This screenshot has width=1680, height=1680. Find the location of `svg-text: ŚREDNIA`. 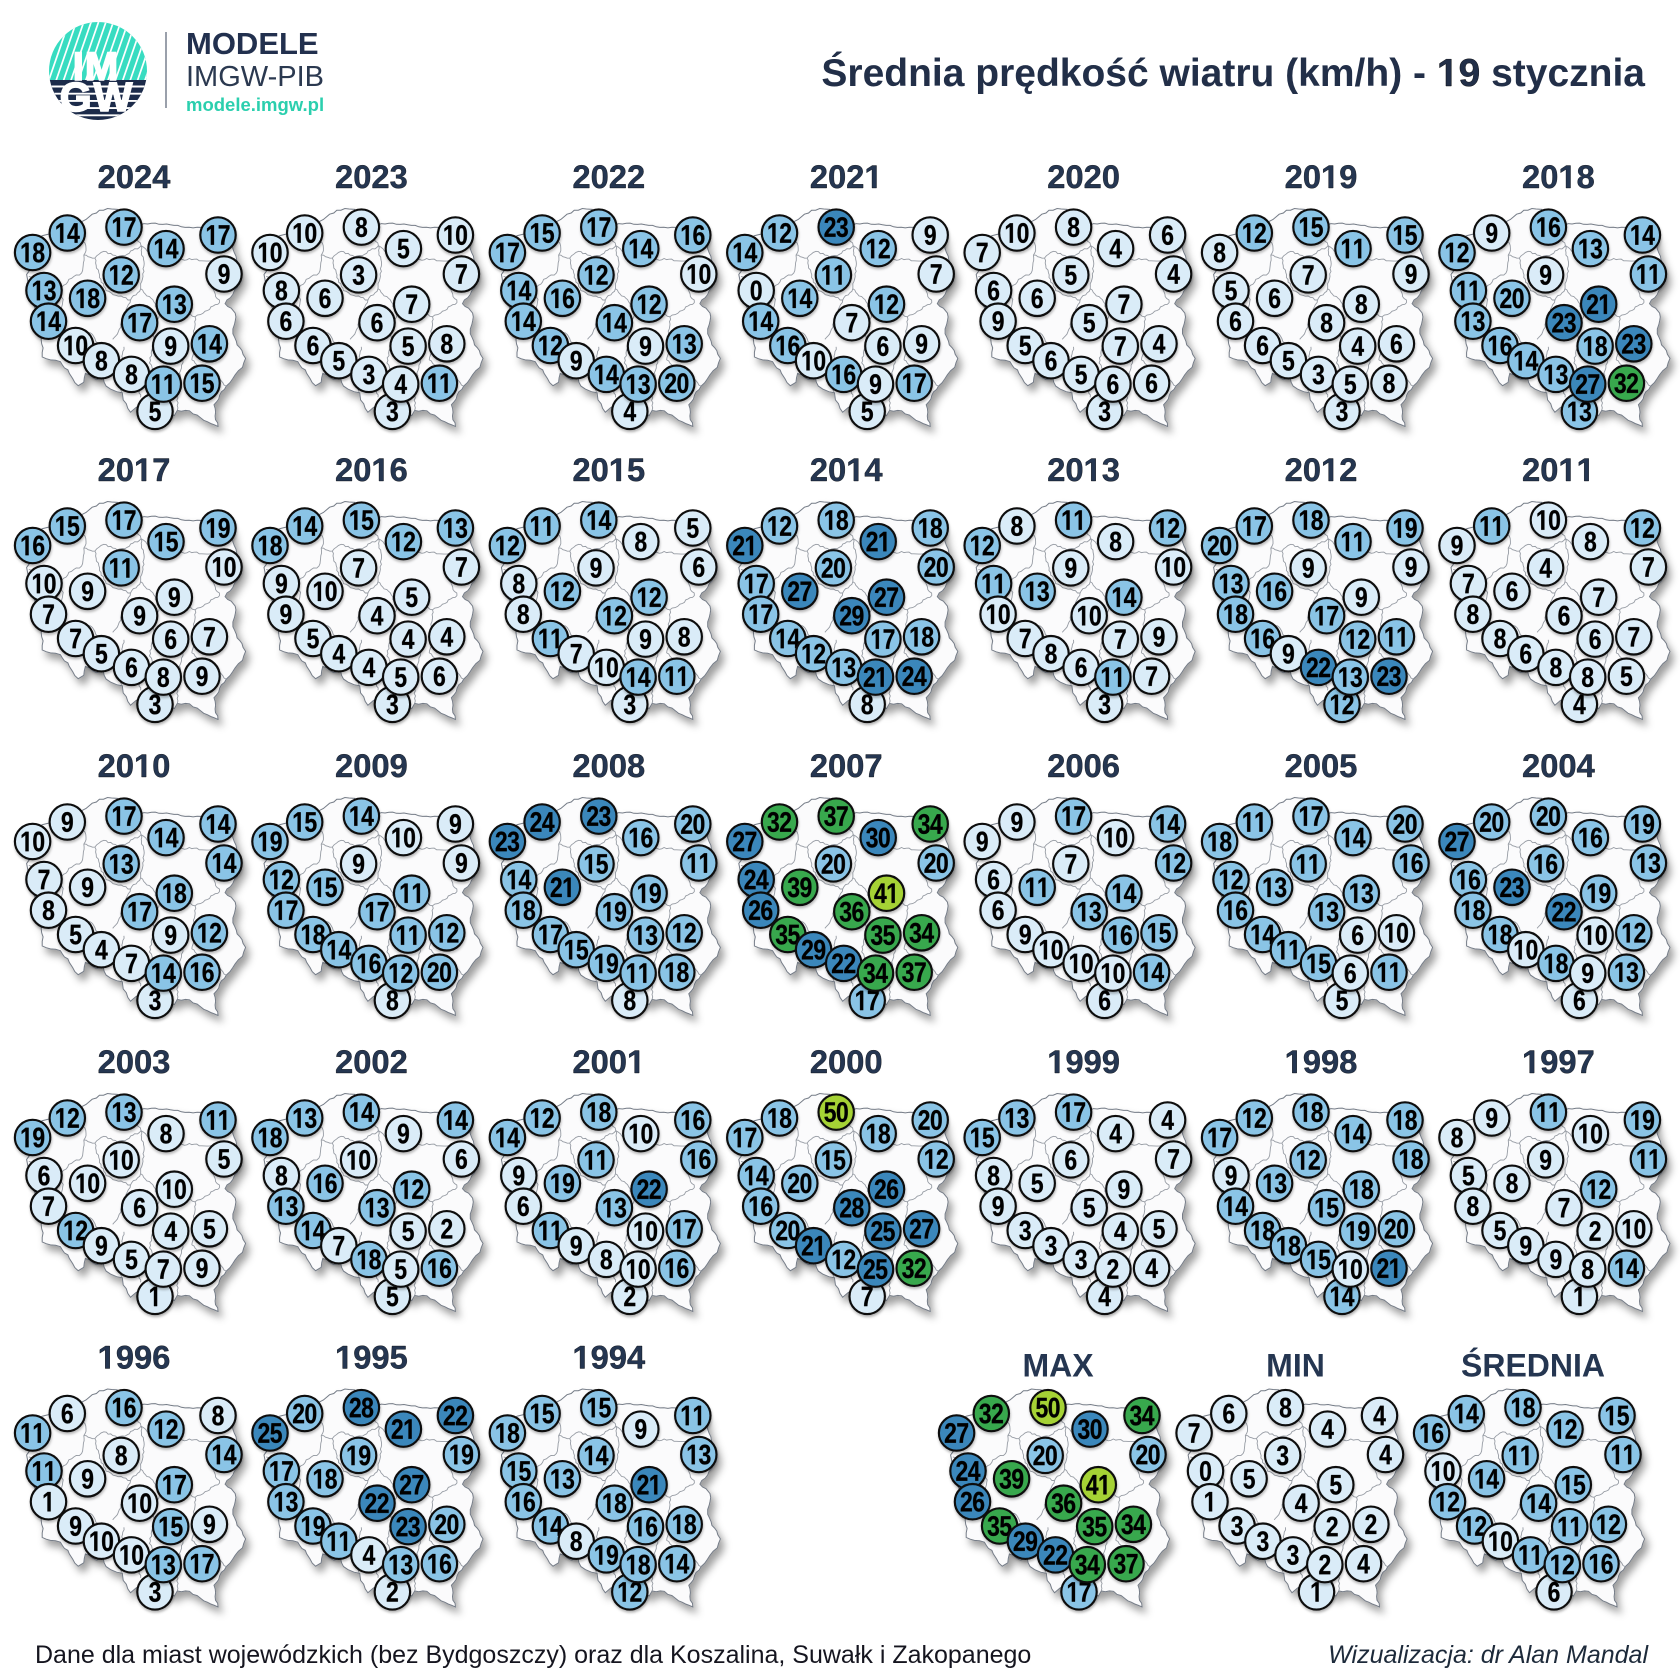

svg-text: ŚREDNIA is located at coordinates (1533, 1366).